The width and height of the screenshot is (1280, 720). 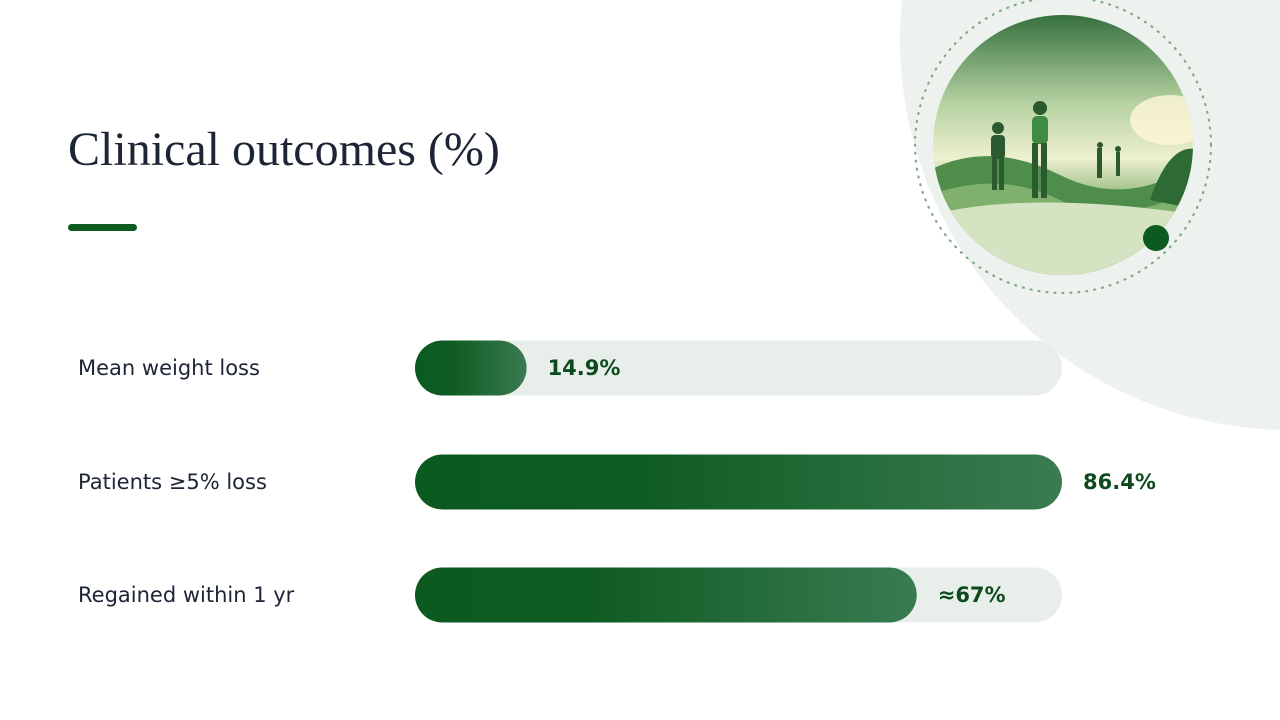 What do you see at coordinates (972, 595) in the screenshot?
I see `value-label: ≈67%` at bounding box center [972, 595].